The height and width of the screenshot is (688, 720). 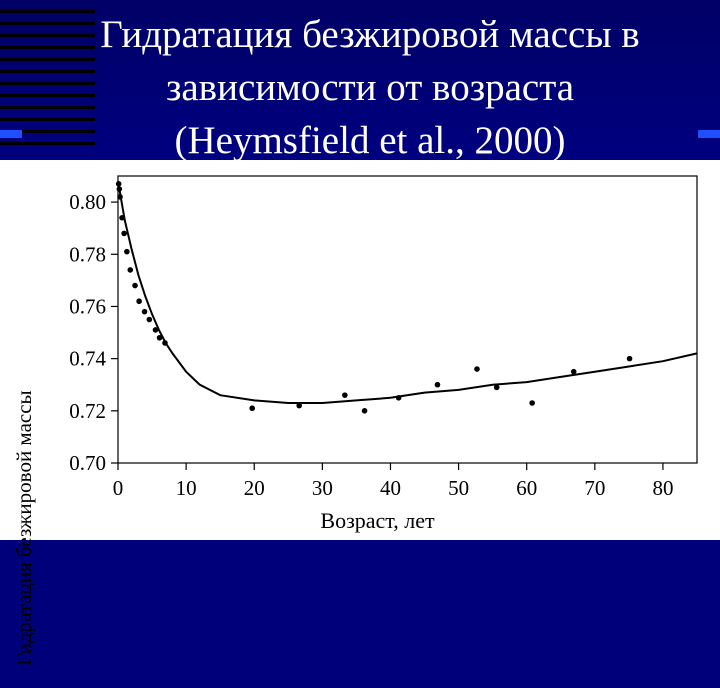 What do you see at coordinates (24, 528) in the screenshot?
I see `y-axis-label: Гидратация безжировой массы` at bounding box center [24, 528].